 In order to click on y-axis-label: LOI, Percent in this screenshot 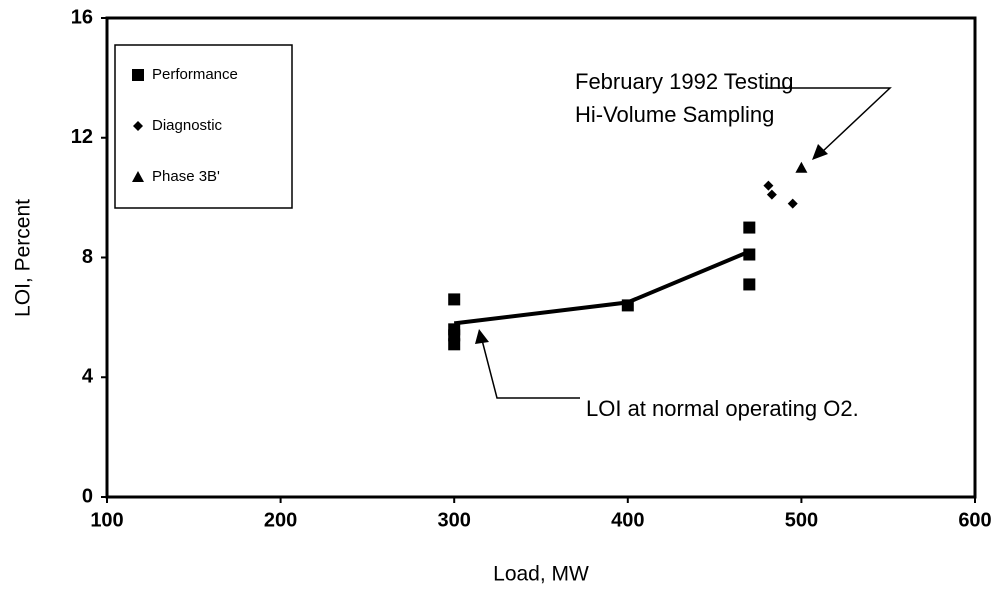, I will do `click(23, 258)`.